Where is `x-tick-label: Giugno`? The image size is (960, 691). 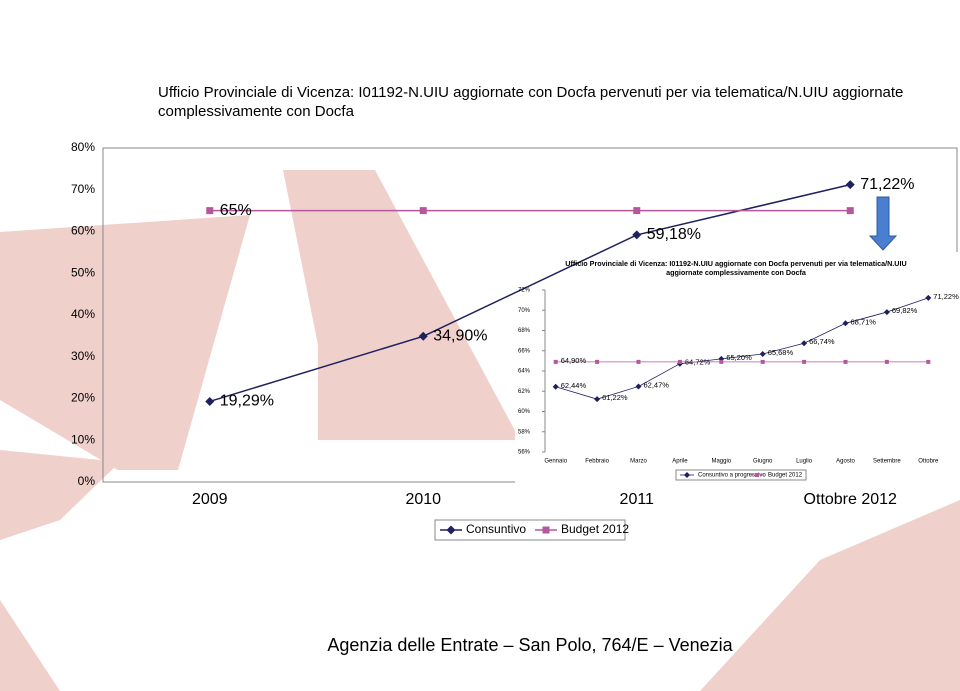
x-tick-label: Giugno is located at coordinates (763, 462).